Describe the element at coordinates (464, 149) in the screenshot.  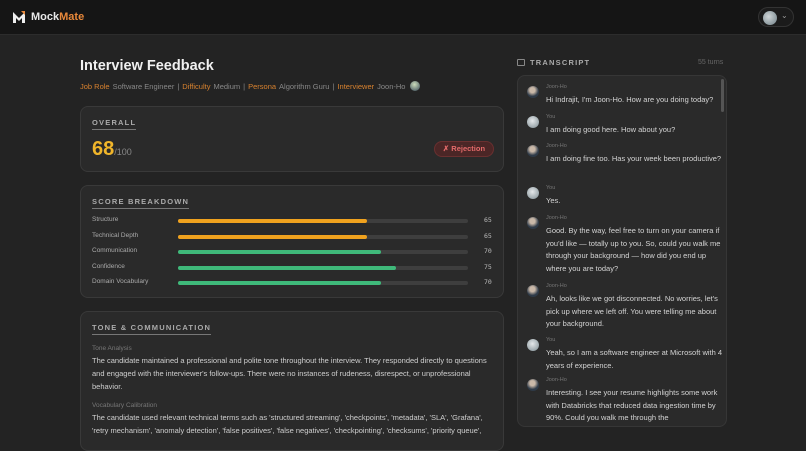
I see `verdict-badge: ✗ Rejection` at that location.